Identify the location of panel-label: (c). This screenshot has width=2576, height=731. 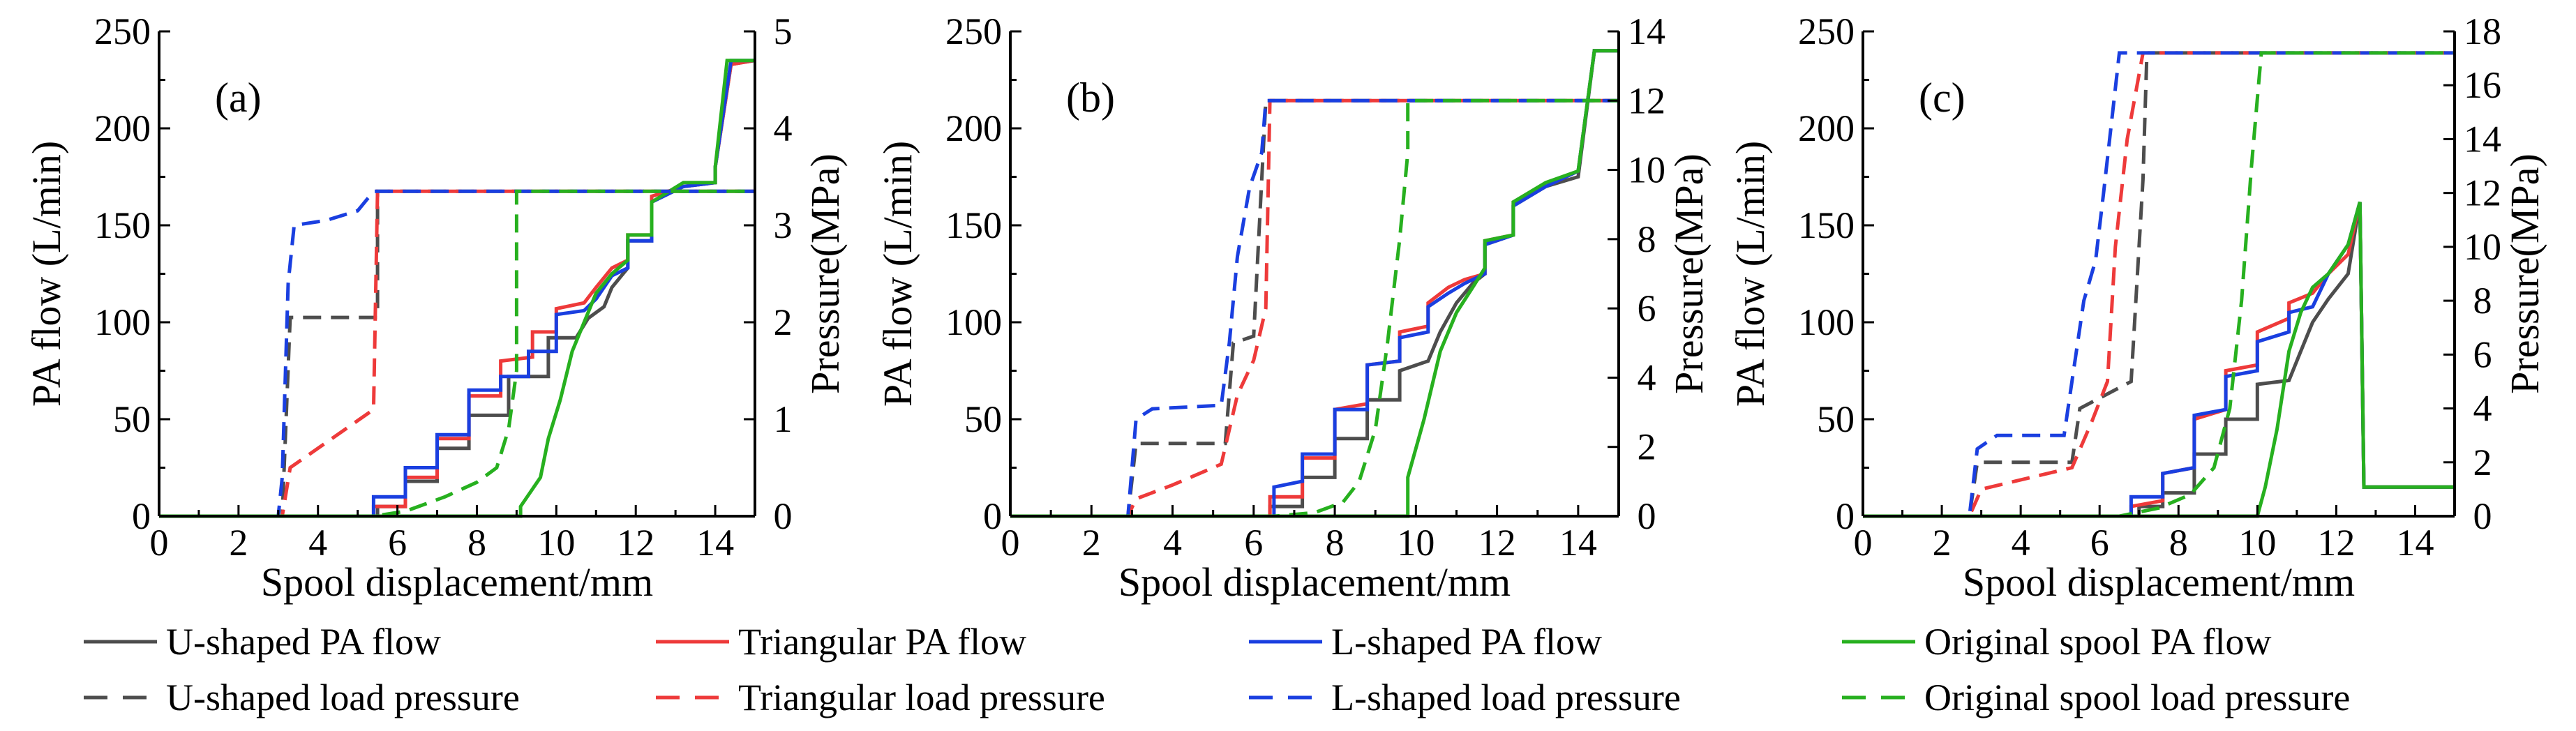
(1942, 98).